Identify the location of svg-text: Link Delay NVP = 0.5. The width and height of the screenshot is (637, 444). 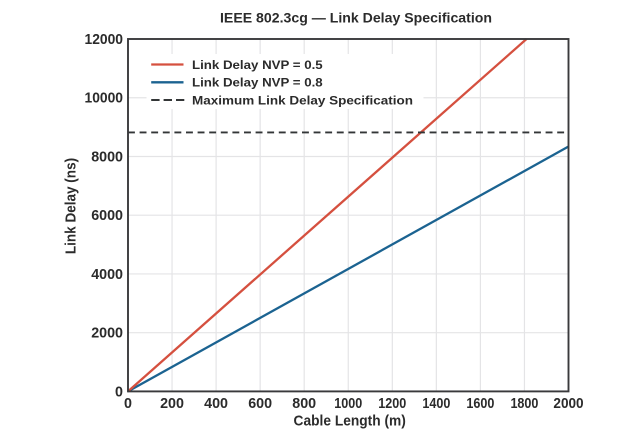
(257, 65).